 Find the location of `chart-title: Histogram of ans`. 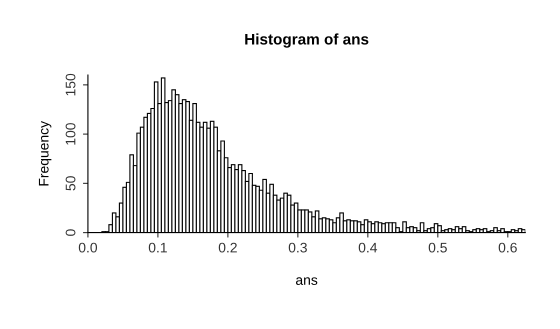

chart-title: Histogram of ans is located at coordinates (306, 40).